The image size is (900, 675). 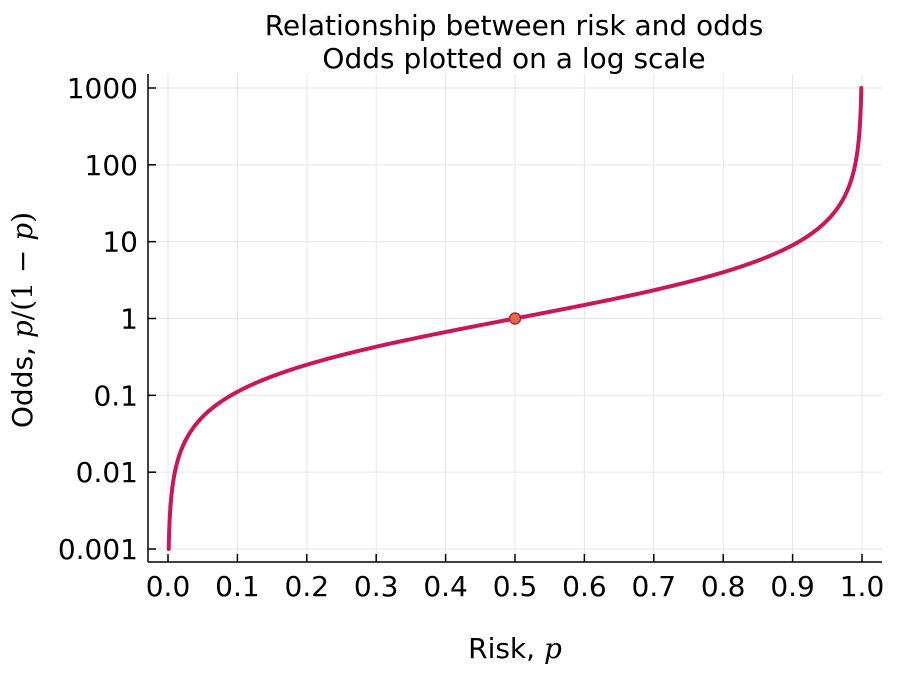 I want to click on x-axis-label-math: p, so click(x=553, y=648).